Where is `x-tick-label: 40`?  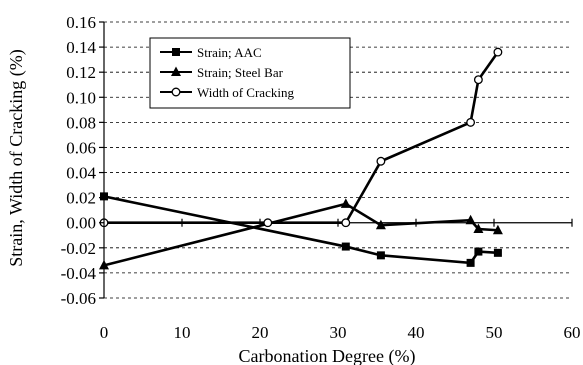 x-tick-label: 40 is located at coordinates (416, 332).